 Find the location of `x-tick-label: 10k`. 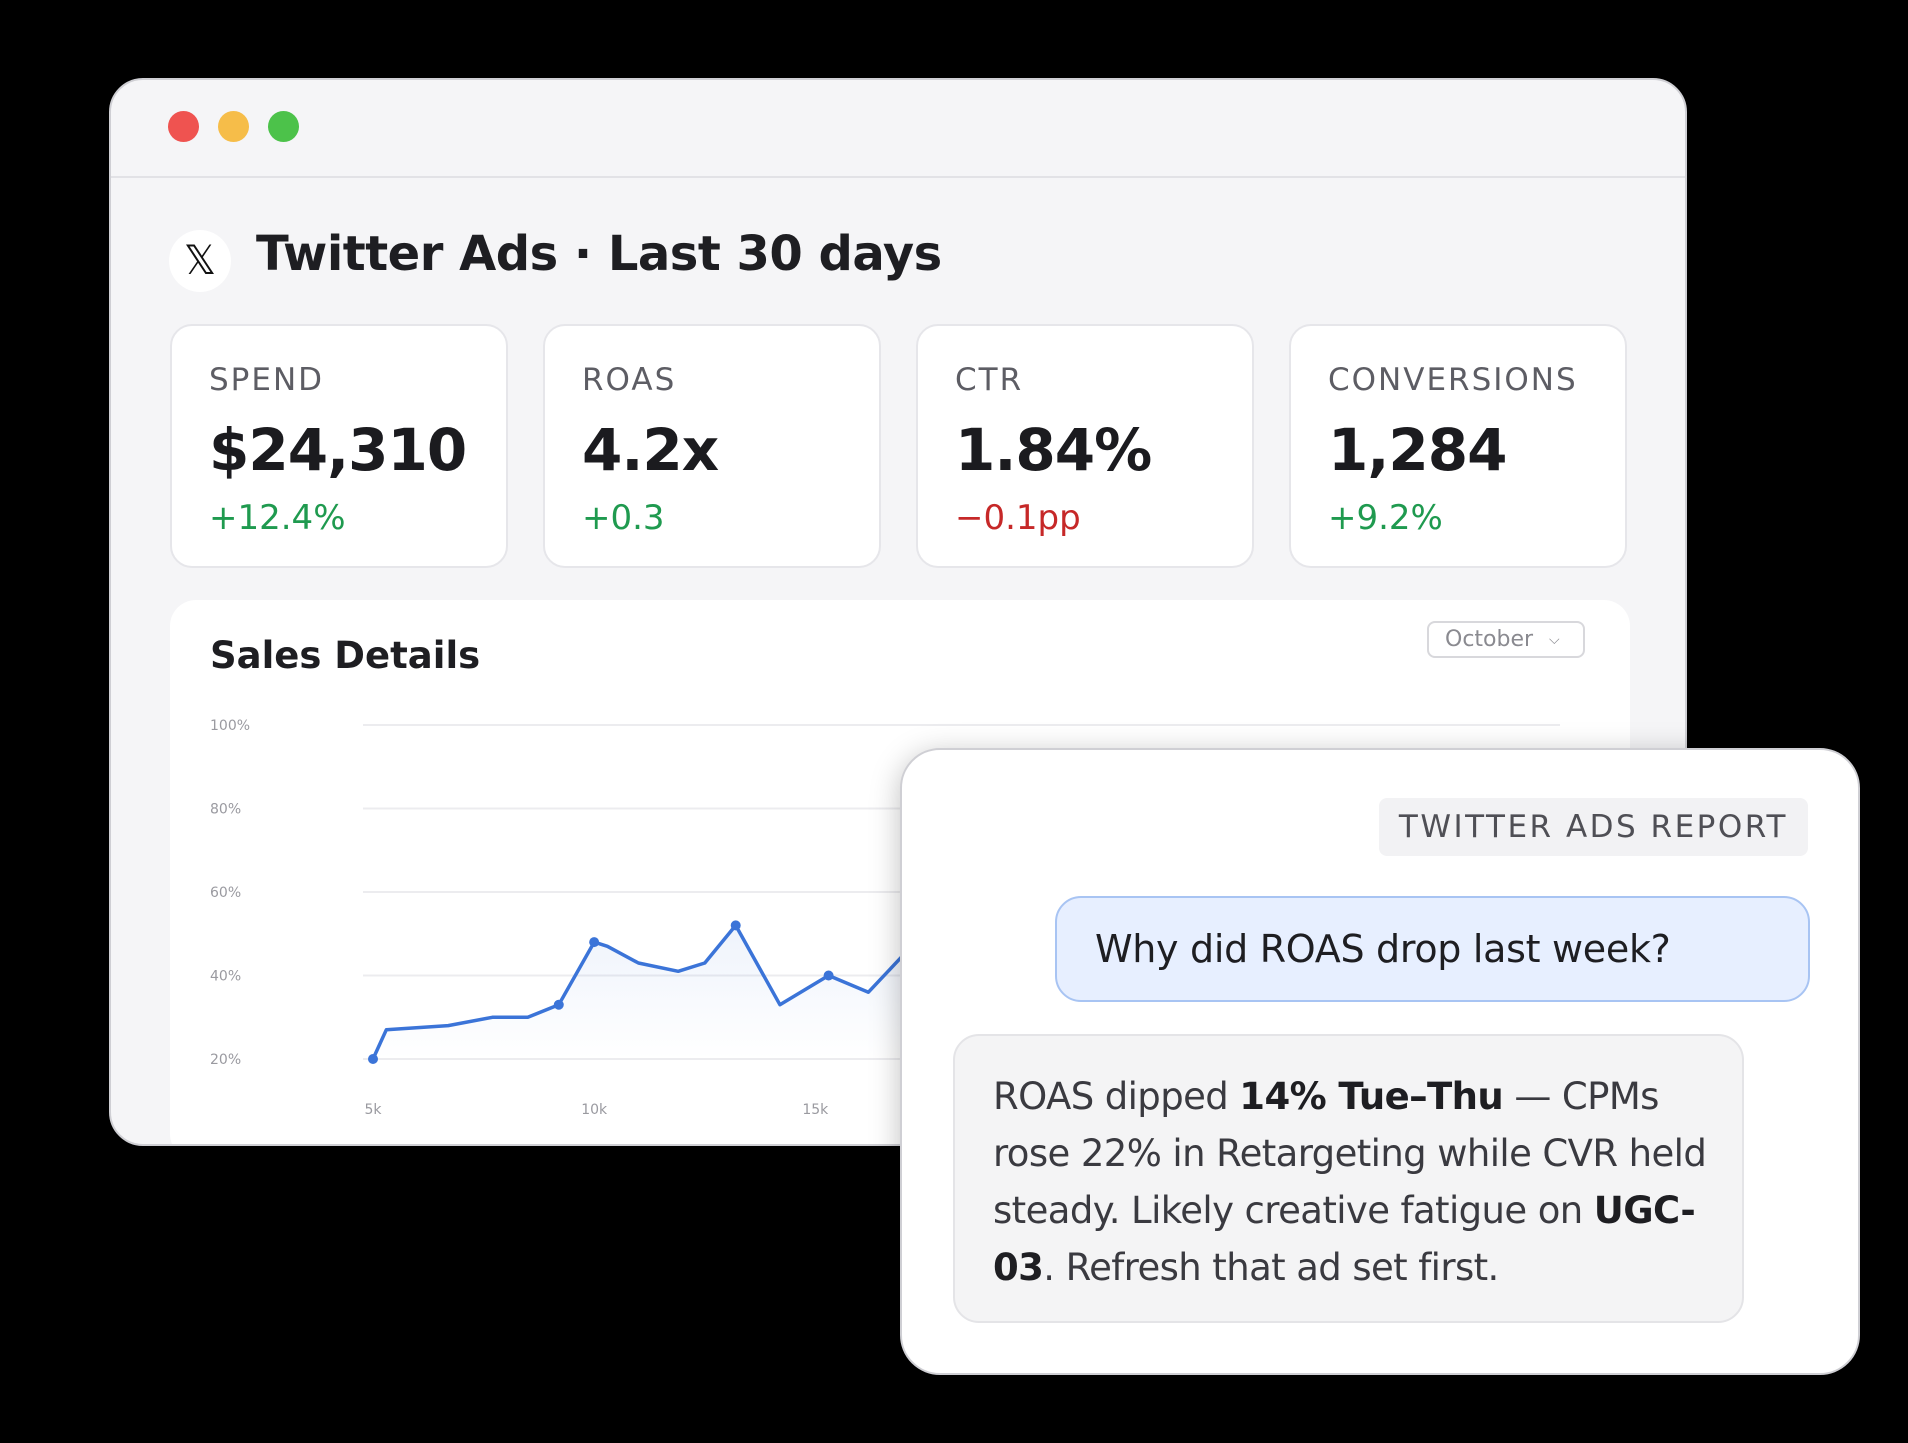

x-tick-label: 10k is located at coordinates (594, 1110).